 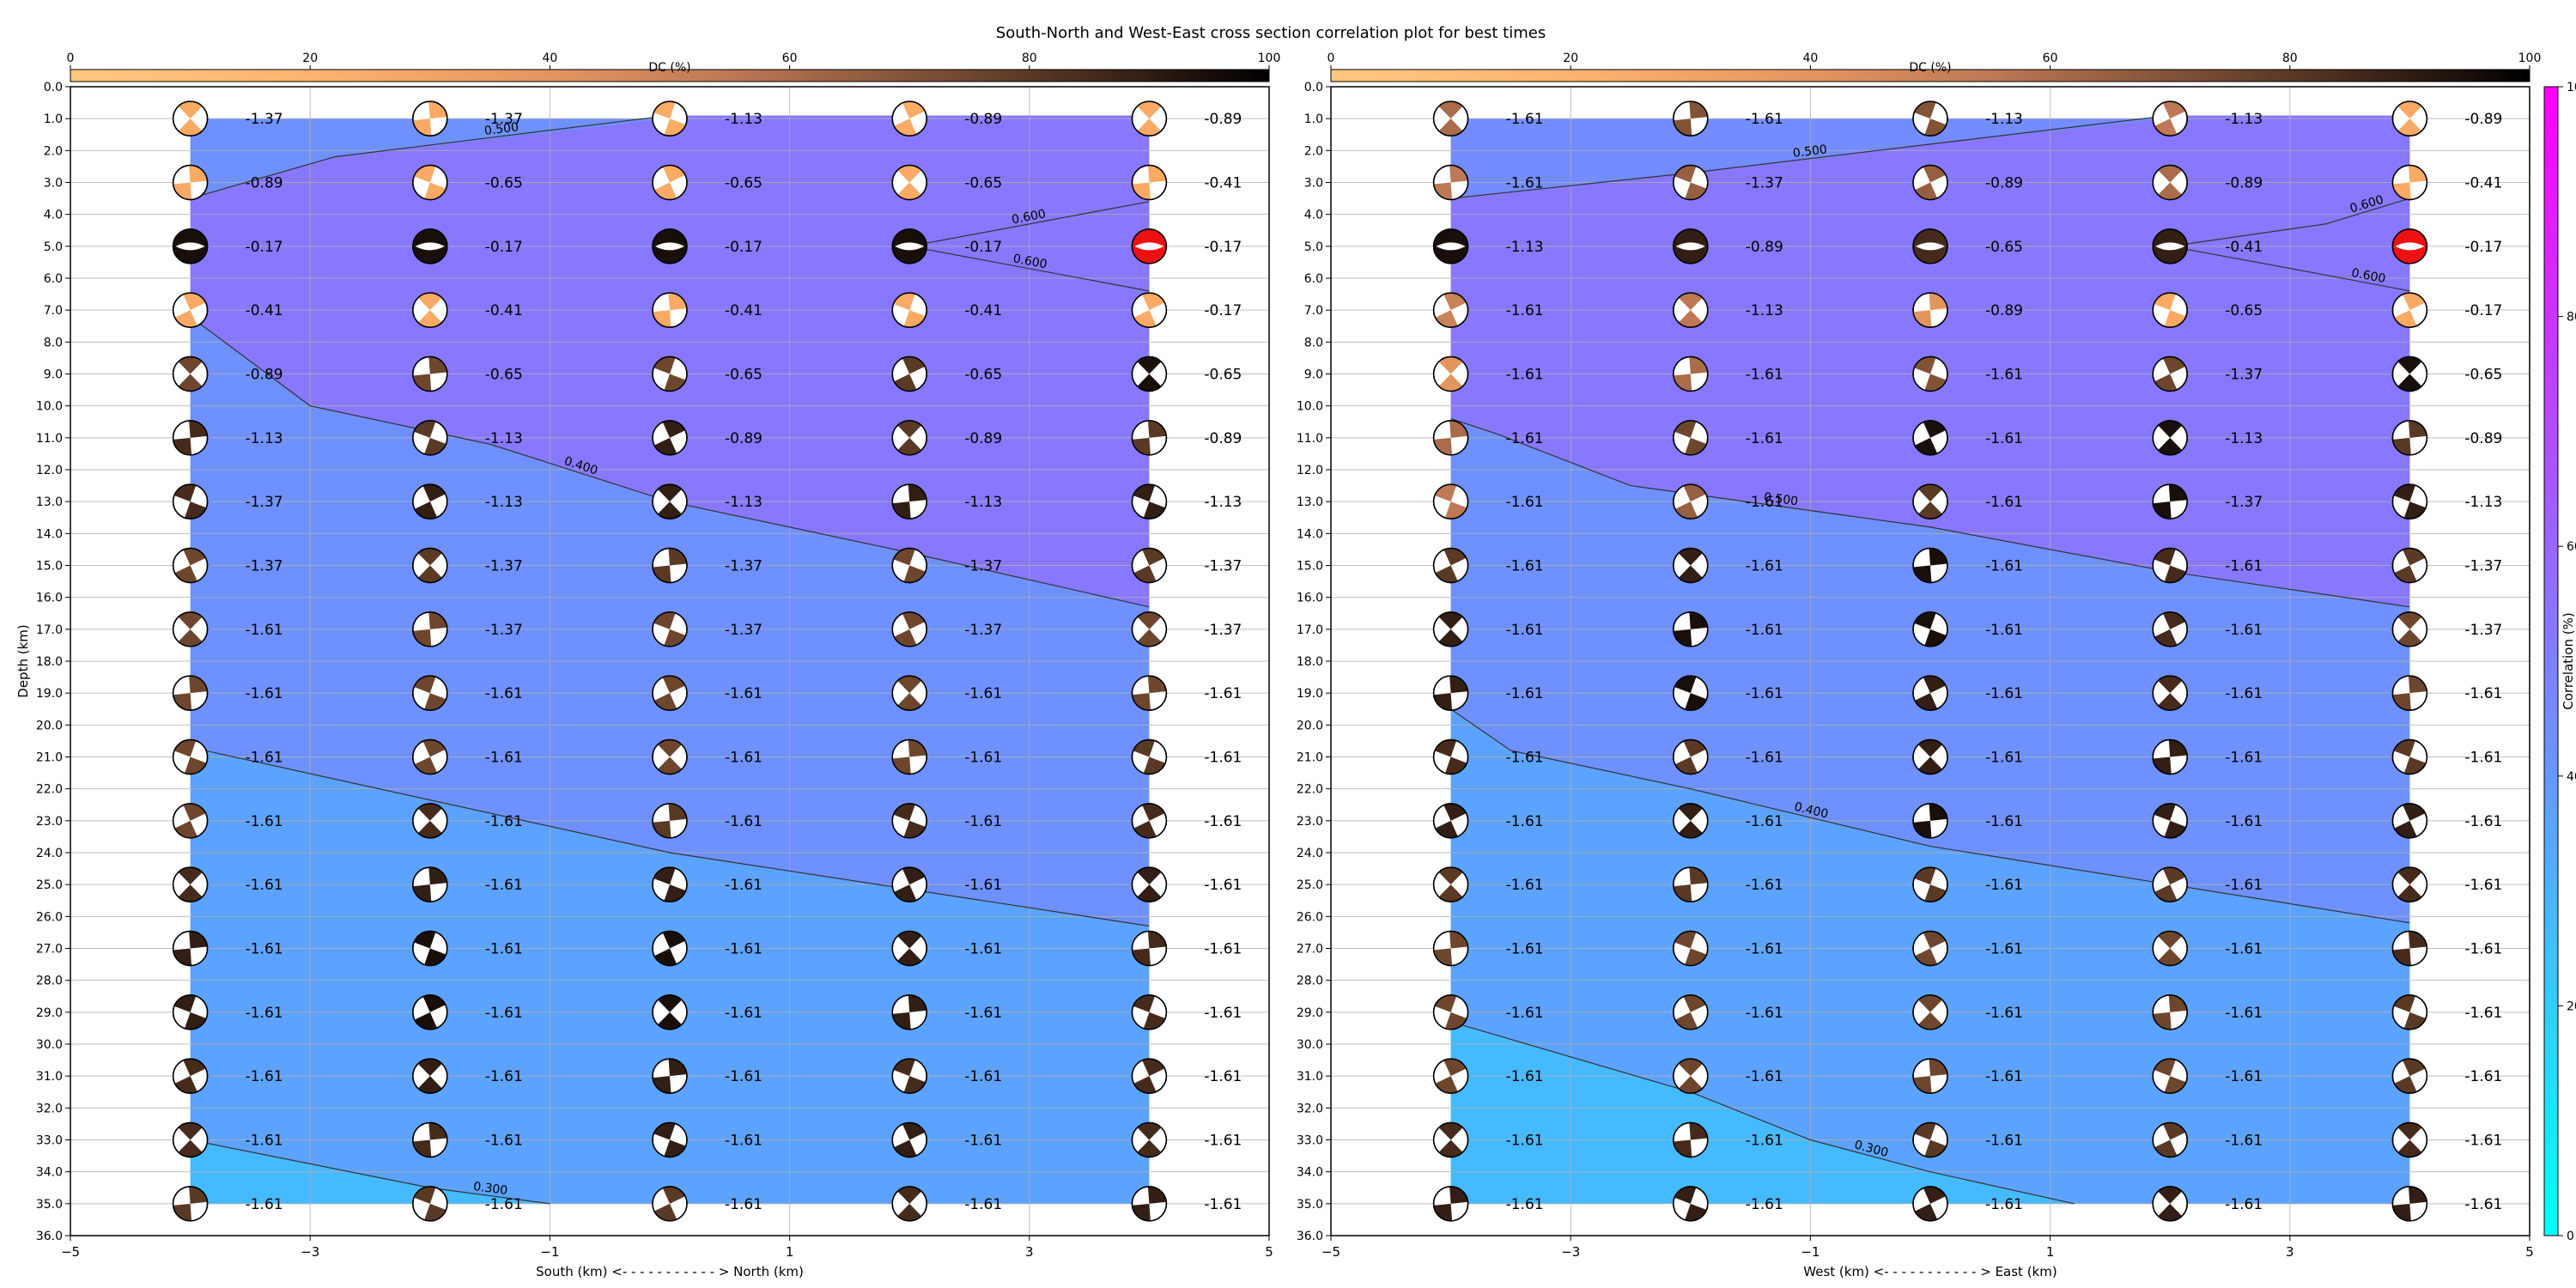 What do you see at coordinates (1313, 343) in the screenshot?
I see `y-tick-label: 8.0` at bounding box center [1313, 343].